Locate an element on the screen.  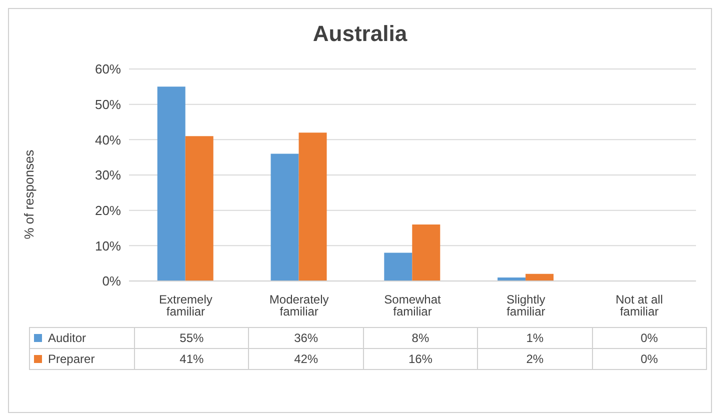
y-tick-label: 30% is located at coordinates (108, 175).